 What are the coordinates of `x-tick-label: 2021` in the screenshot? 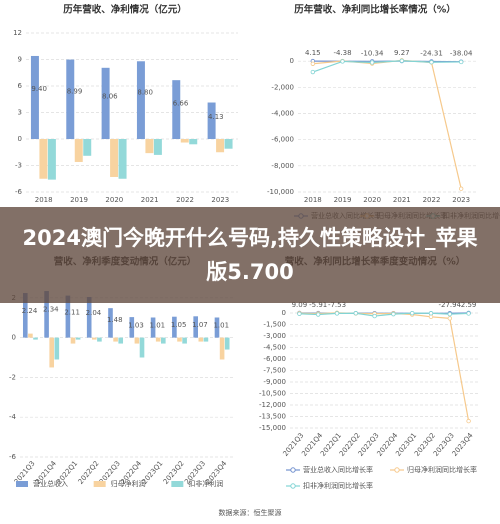 It's located at (402, 200).